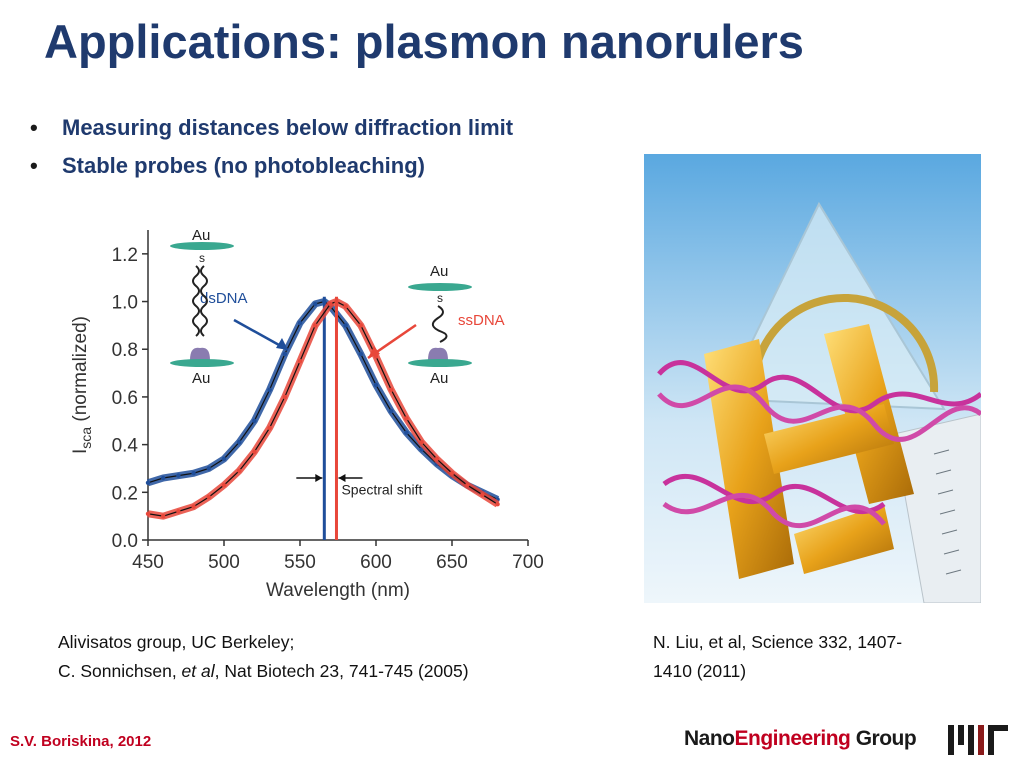 This screenshot has width=1024, height=768. What do you see at coordinates (800, 739) in the screenshot?
I see `group-logo-text: NanoEngineering Group` at bounding box center [800, 739].